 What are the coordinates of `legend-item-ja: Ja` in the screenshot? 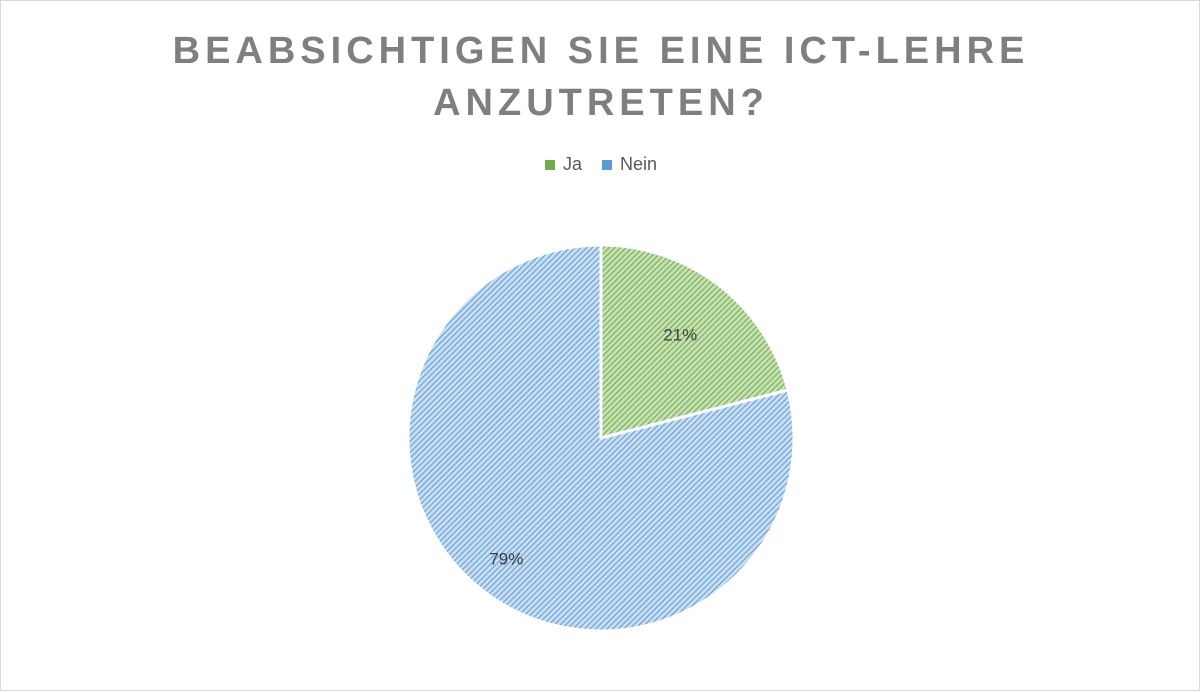 It's located at (563, 164).